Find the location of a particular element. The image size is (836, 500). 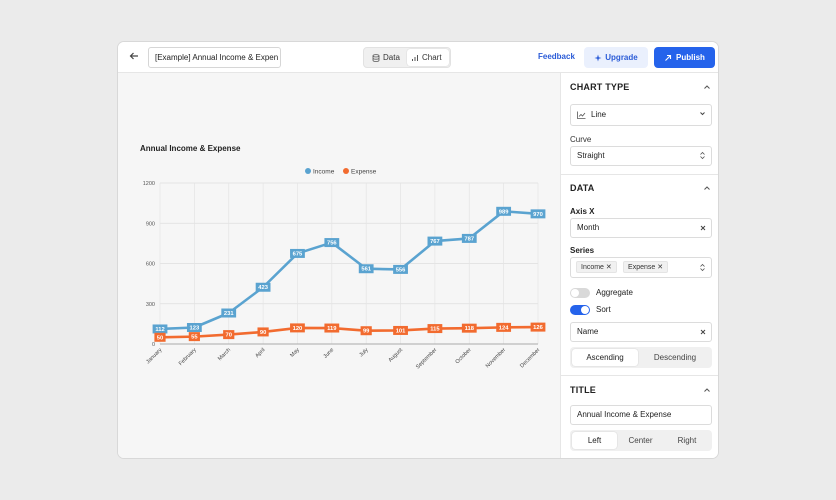

data-label: 90 is located at coordinates (263, 333).